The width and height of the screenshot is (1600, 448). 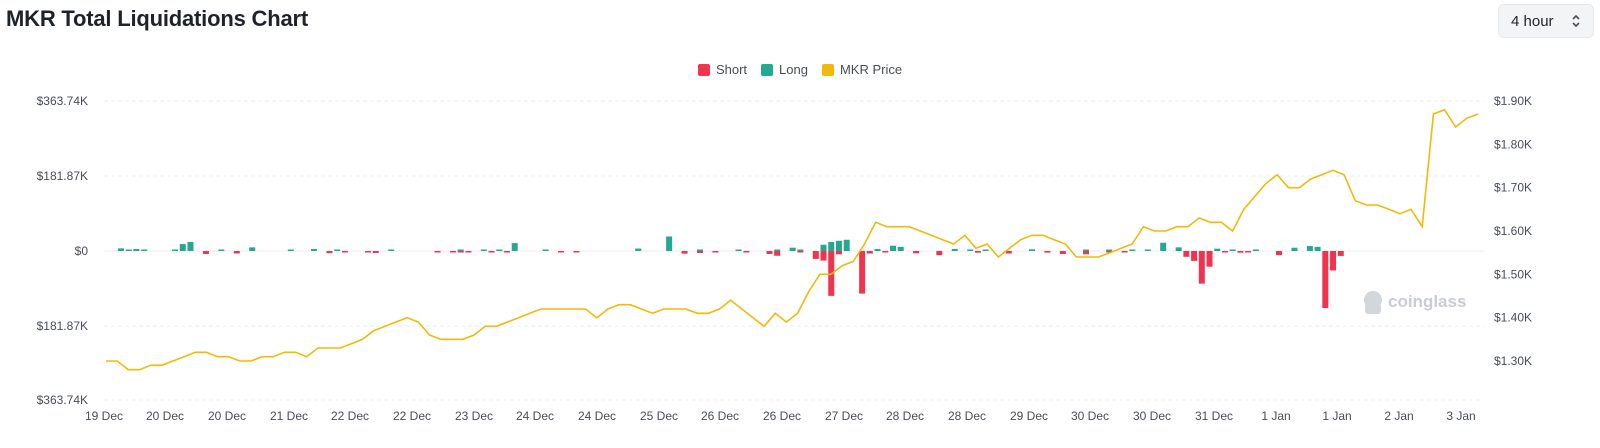 I want to click on right-tick-label: $1.80K, so click(x=1513, y=144).